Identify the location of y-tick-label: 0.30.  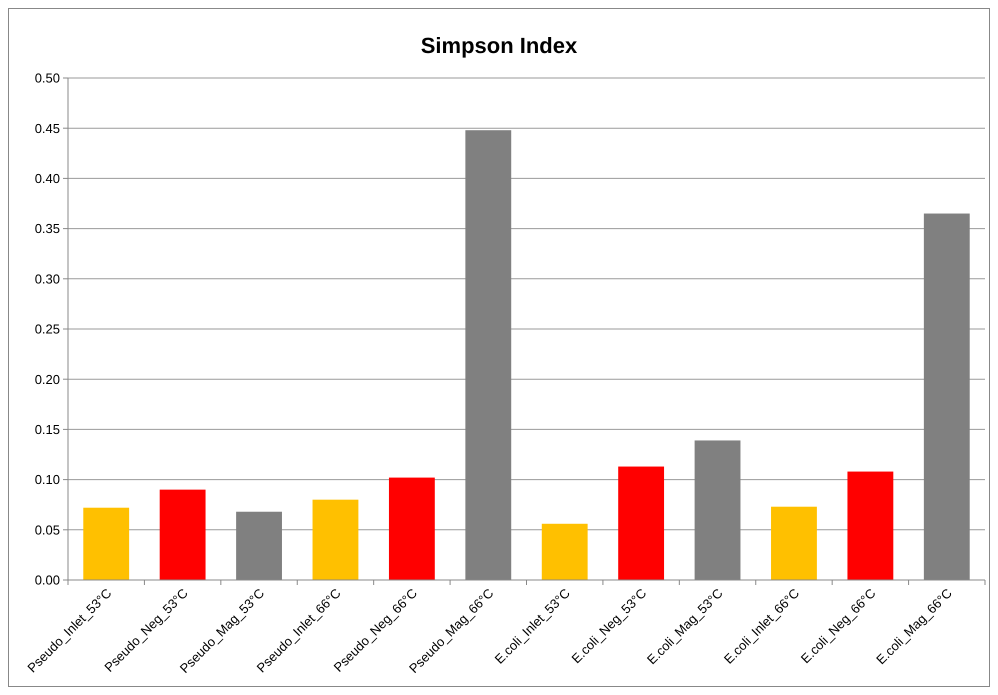
(47, 278).